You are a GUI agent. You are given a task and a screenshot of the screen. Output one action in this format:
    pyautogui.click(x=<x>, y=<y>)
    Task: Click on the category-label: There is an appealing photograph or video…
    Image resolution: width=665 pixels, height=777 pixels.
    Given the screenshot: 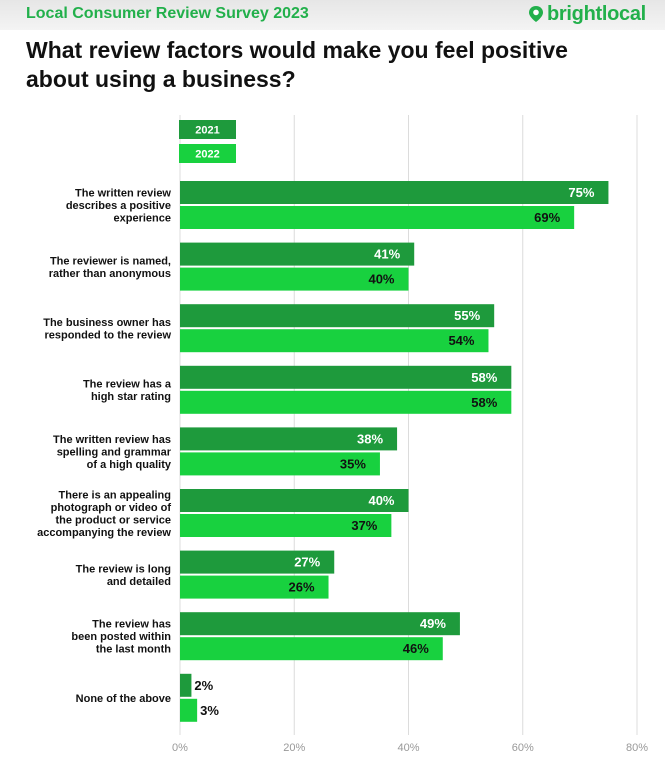 What is the action you would take?
    pyautogui.click(x=104, y=514)
    